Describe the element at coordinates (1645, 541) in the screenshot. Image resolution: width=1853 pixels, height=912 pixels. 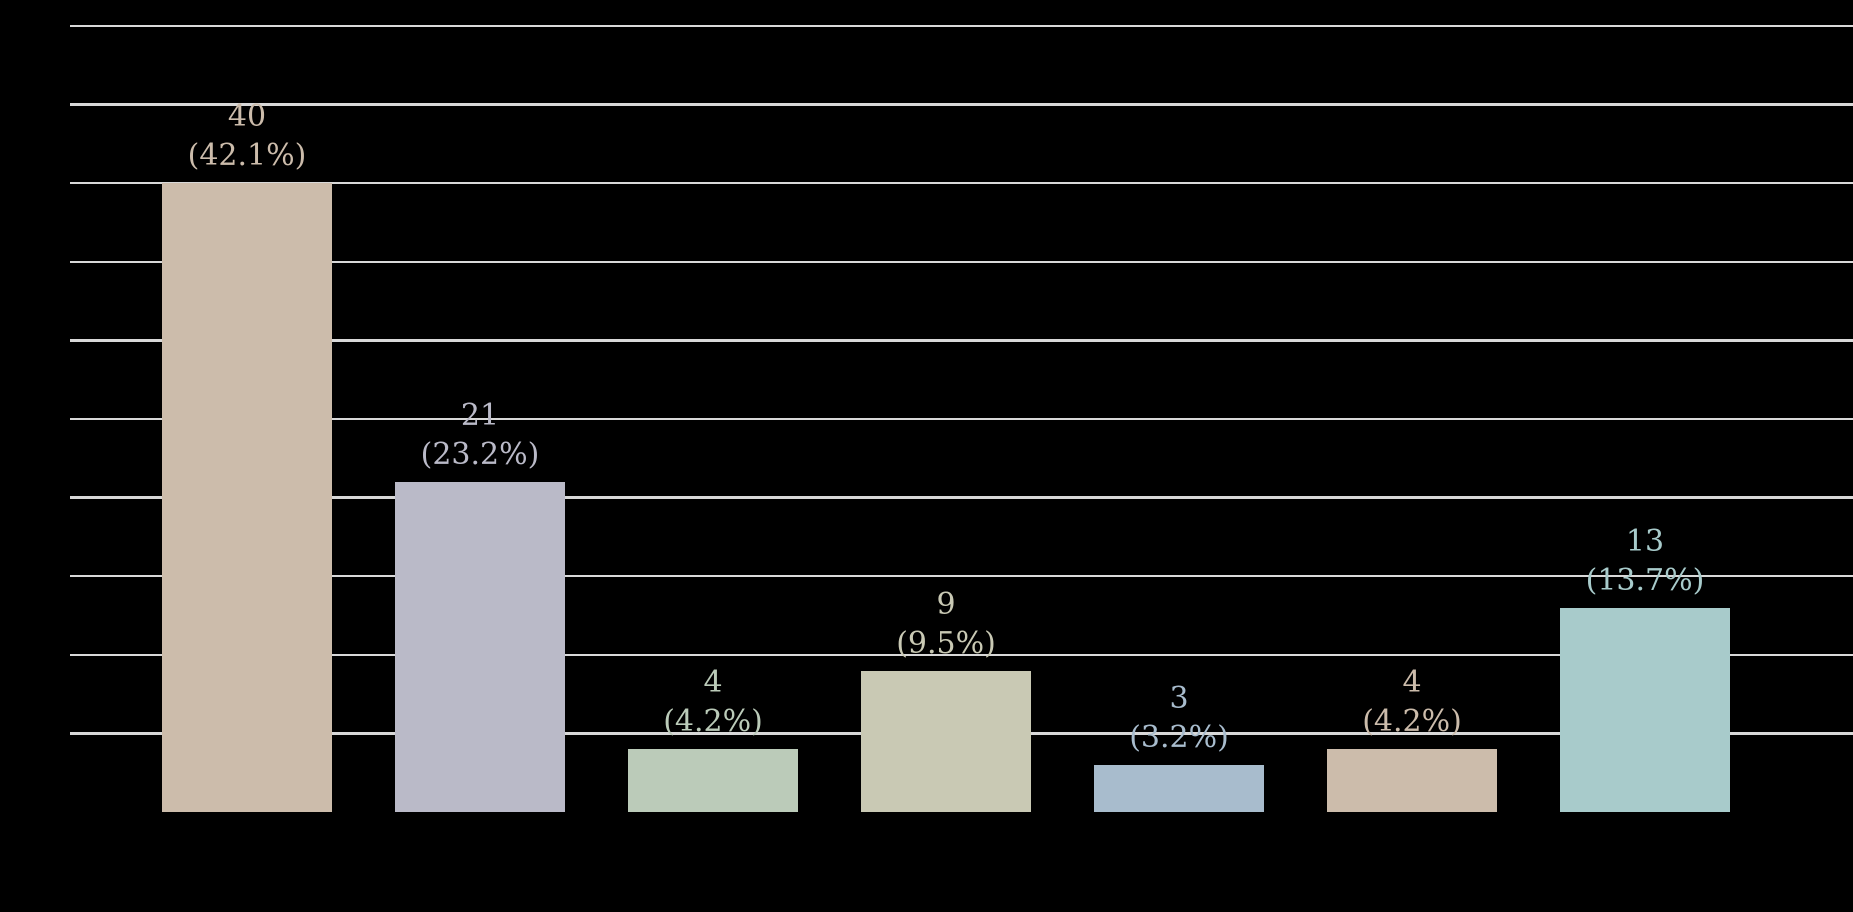
I see `bar-count-label: 13` at that location.